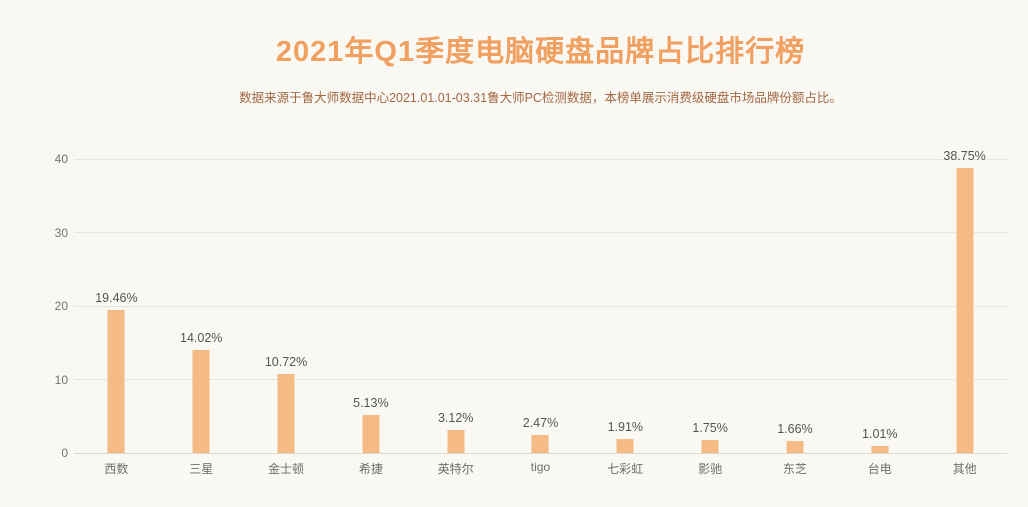  I want to click on x-axis-category-label: 英特尔, so click(455, 469).